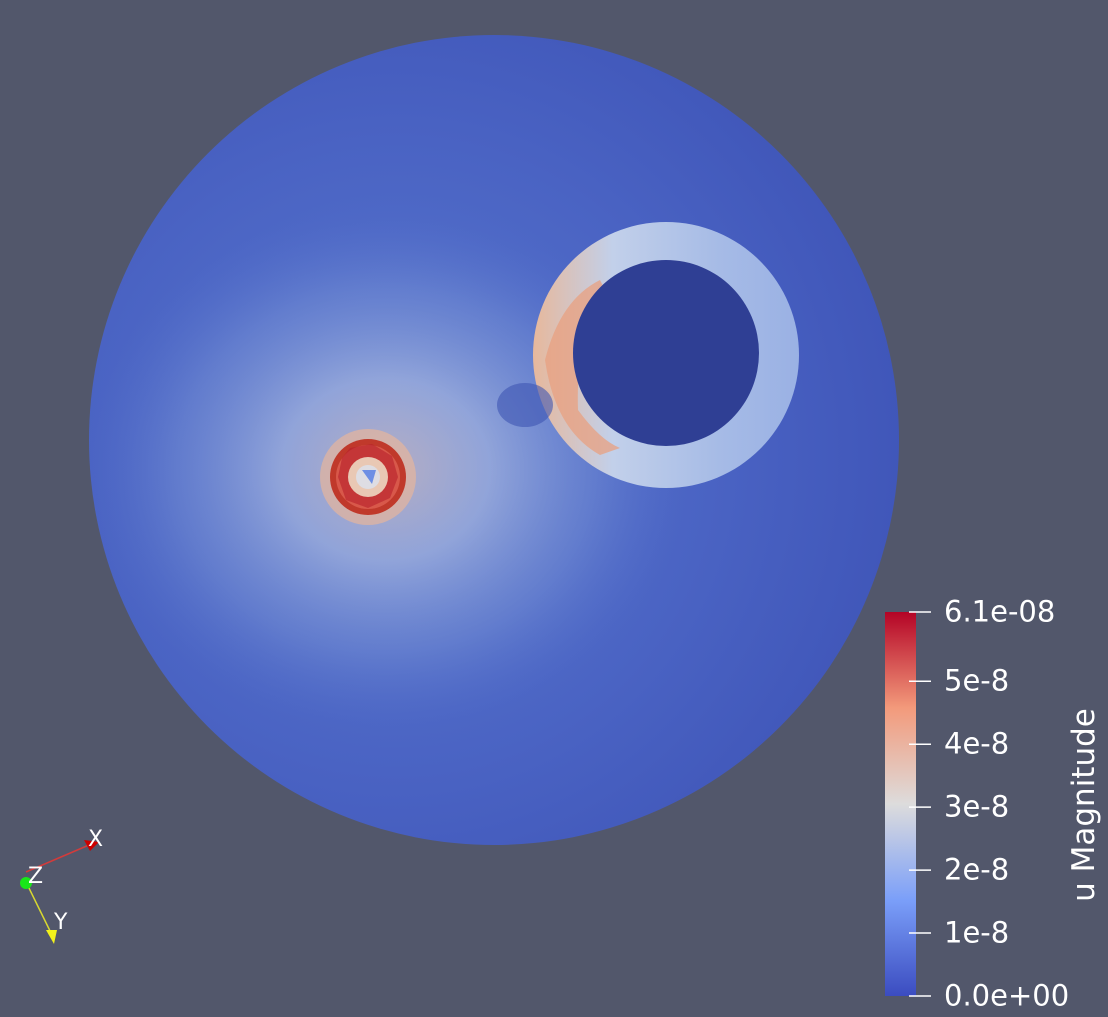  Describe the element at coordinates (1007, 995) in the screenshot. I see `colorbar-tick-label: 0.0e+00` at that location.